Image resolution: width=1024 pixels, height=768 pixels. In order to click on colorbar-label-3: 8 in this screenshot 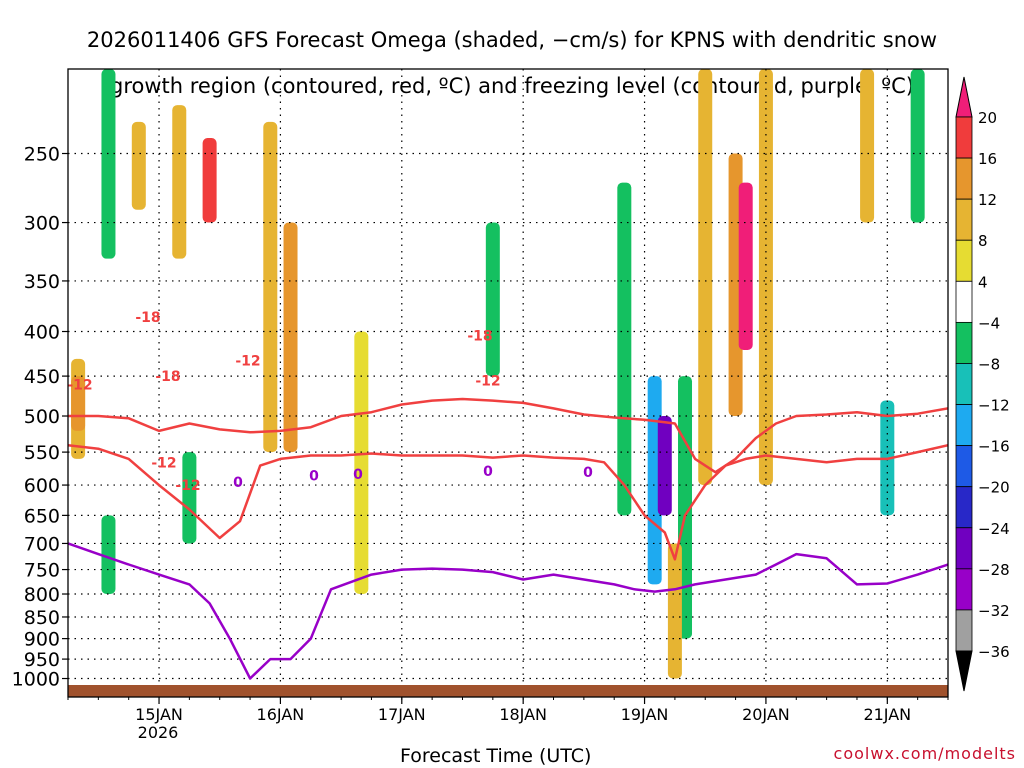, I will do `click(983, 241)`.